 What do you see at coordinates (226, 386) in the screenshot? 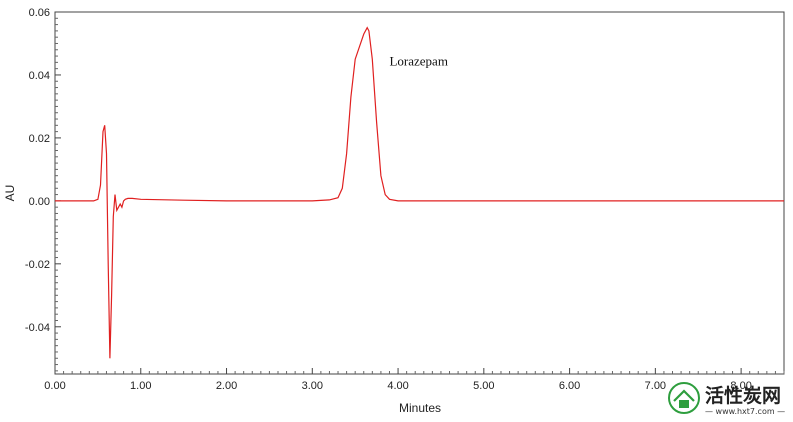
I see `x-tick-label: 2.00` at bounding box center [226, 386].